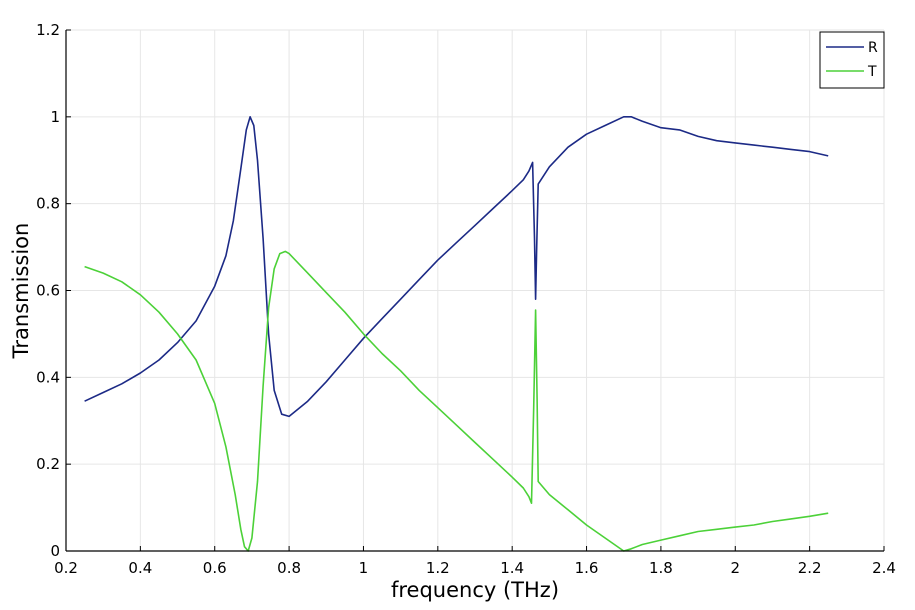  What do you see at coordinates (873, 48) in the screenshot?
I see `legend-label-r: R` at bounding box center [873, 48].